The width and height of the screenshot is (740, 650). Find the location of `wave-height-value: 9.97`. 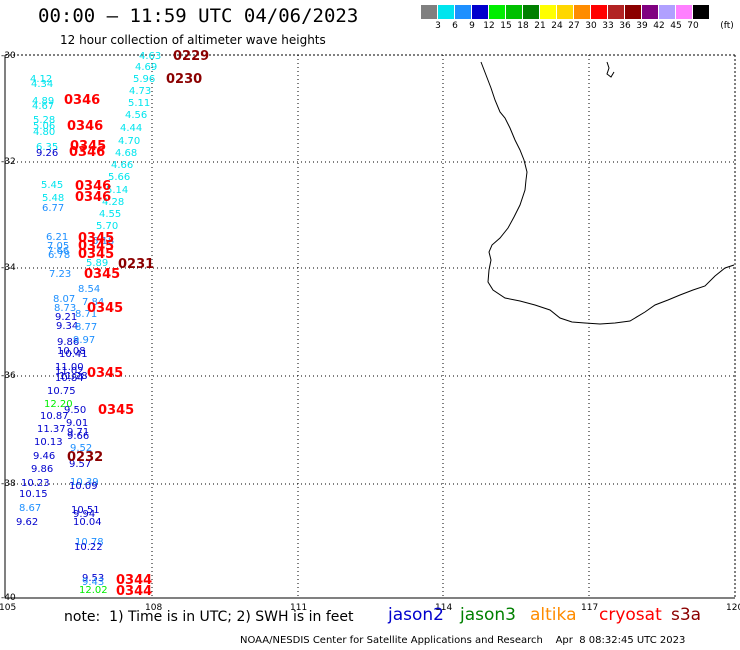

wave-height-value: 9.97 is located at coordinates (84, 340).